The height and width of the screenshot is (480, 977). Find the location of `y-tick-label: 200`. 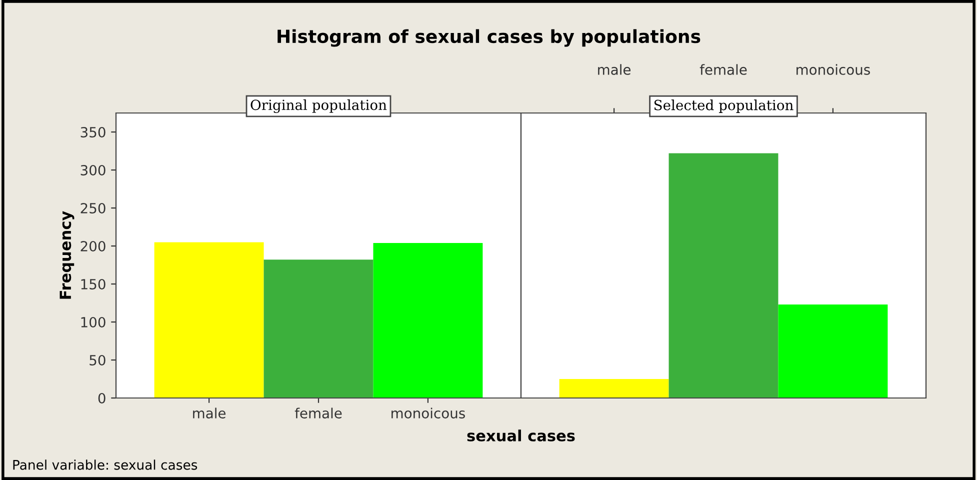

y-tick-label: 200 is located at coordinates (93, 246).